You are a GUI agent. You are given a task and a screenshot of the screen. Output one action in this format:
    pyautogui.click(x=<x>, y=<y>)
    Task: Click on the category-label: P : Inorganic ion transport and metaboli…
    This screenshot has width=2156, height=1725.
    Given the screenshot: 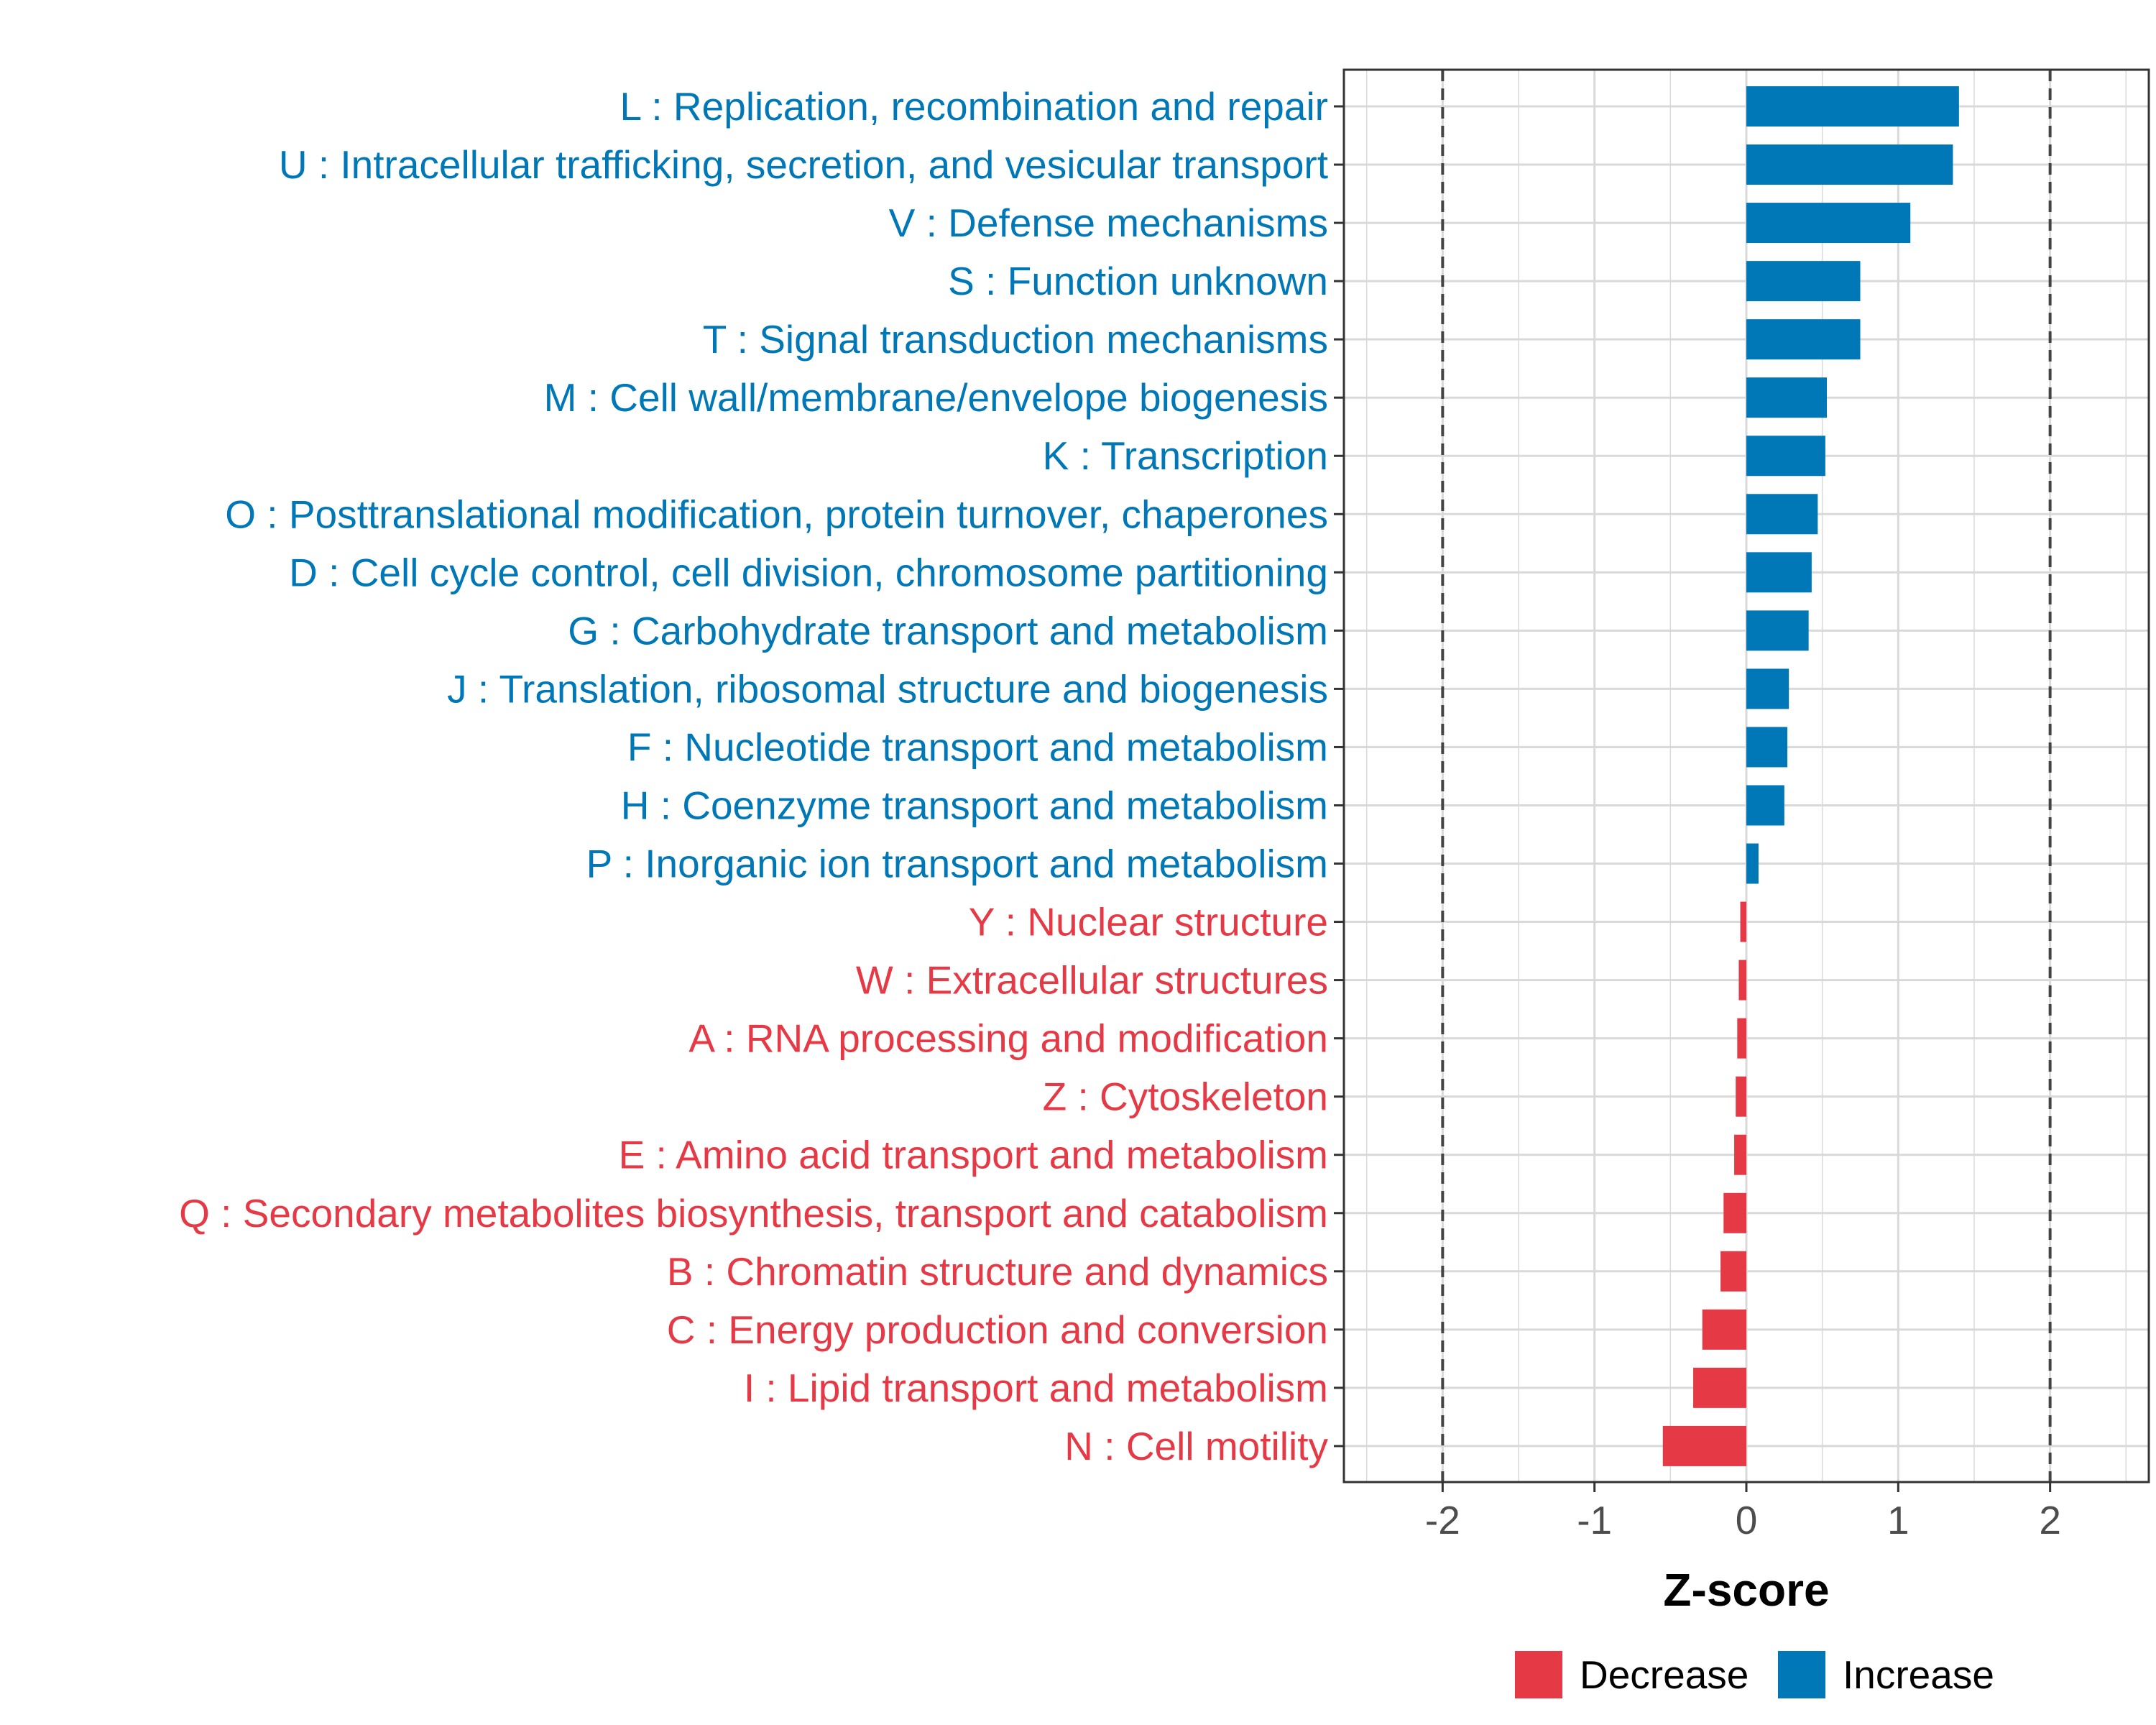 What is the action you would take?
    pyautogui.click(x=957, y=864)
    